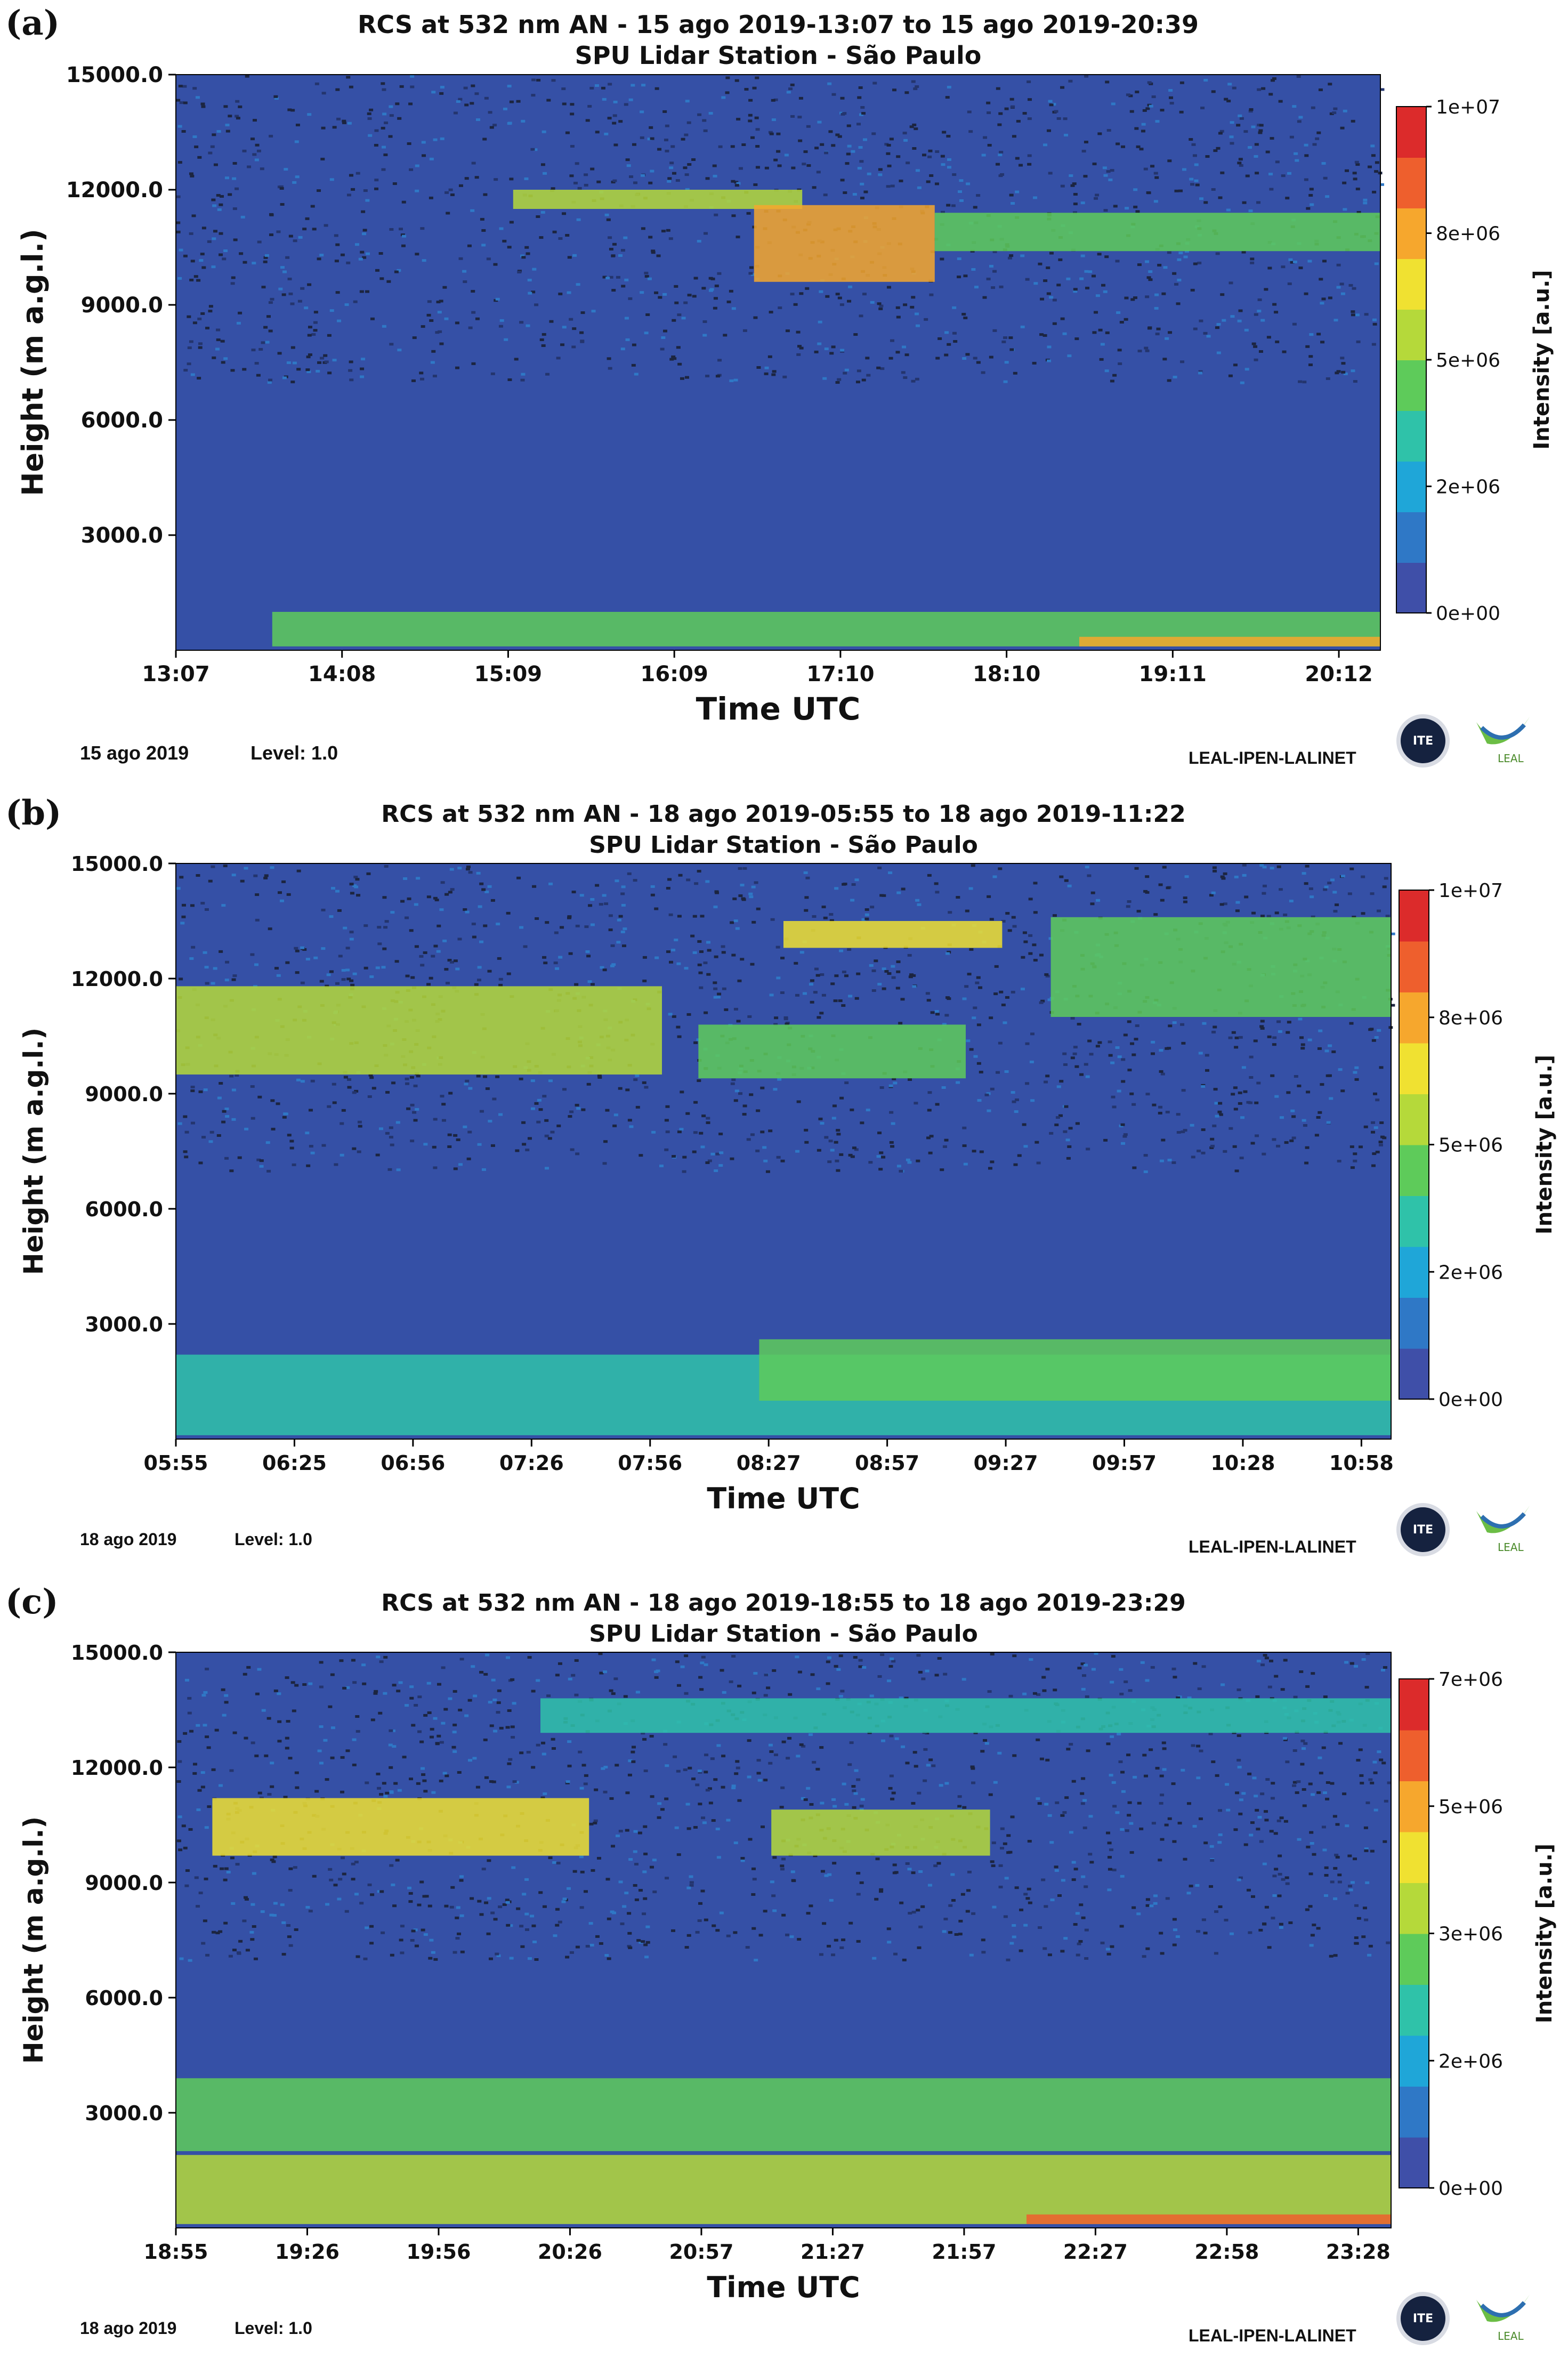 The width and height of the screenshot is (1568, 2367). What do you see at coordinates (114, 190) in the screenshot?
I see `y-tick-label: 12000.0` at bounding box center [114, 190].